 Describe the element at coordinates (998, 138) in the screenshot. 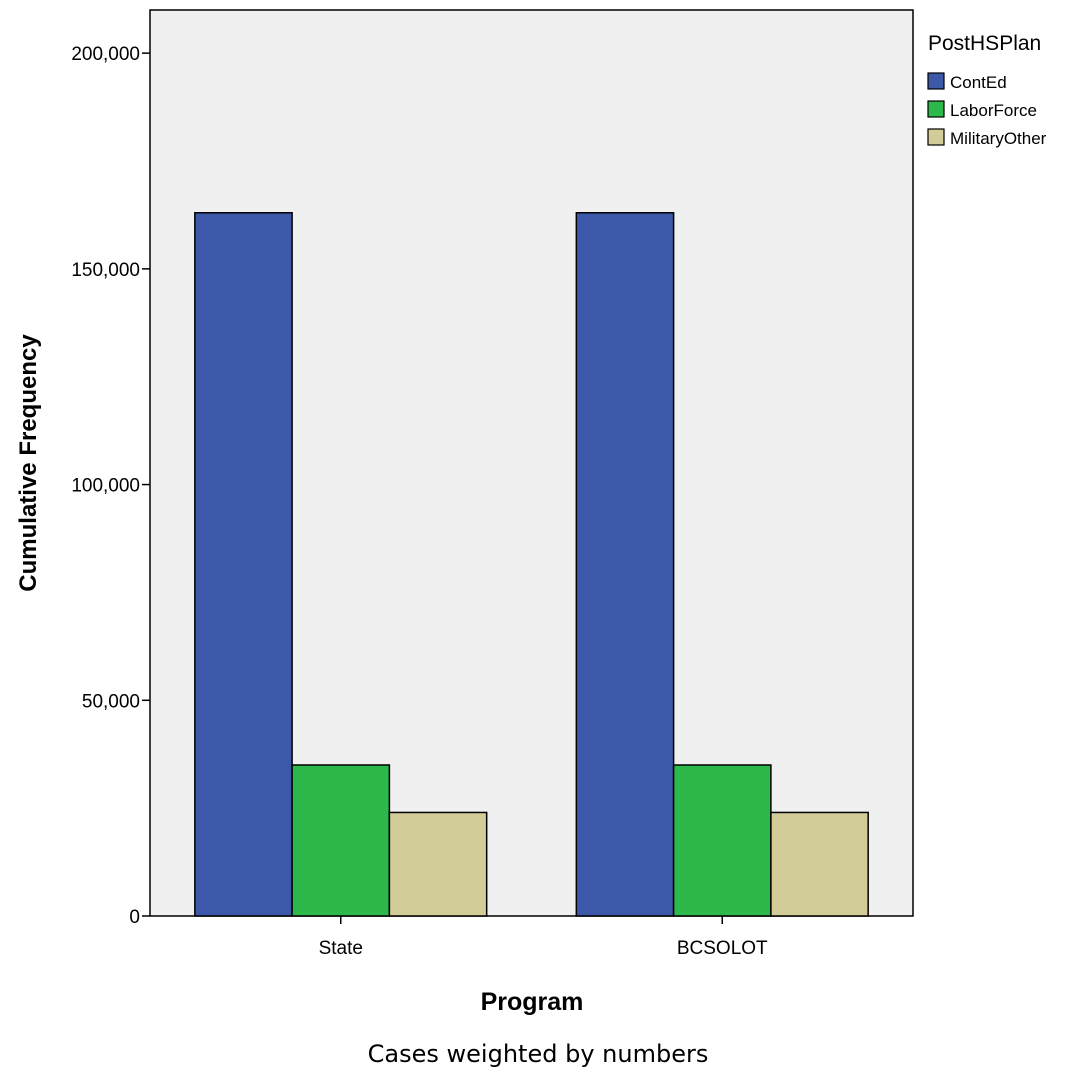

I see `legend-label-militaryother: MilitaryOther` at that location.